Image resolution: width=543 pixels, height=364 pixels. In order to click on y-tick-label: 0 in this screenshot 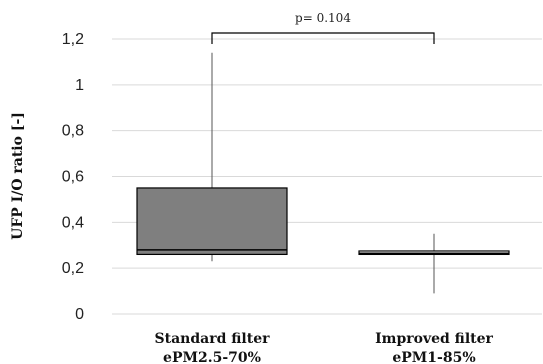, I will do `click(79, 314)`.